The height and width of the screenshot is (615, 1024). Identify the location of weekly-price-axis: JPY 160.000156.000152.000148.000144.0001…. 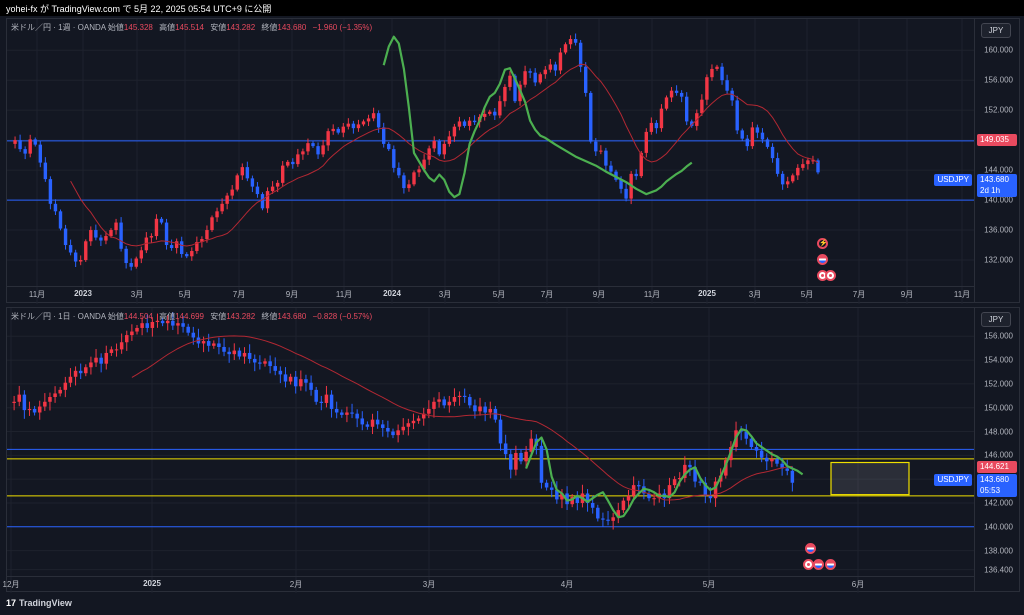
(996, 160).